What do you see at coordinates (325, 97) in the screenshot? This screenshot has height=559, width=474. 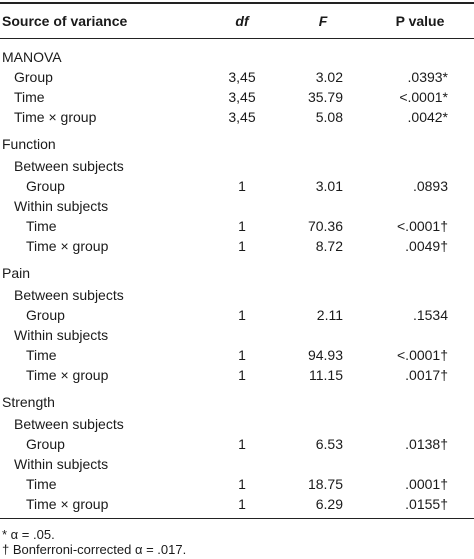 I see `f-cell: 35.79` at bounding box center [325, 97].